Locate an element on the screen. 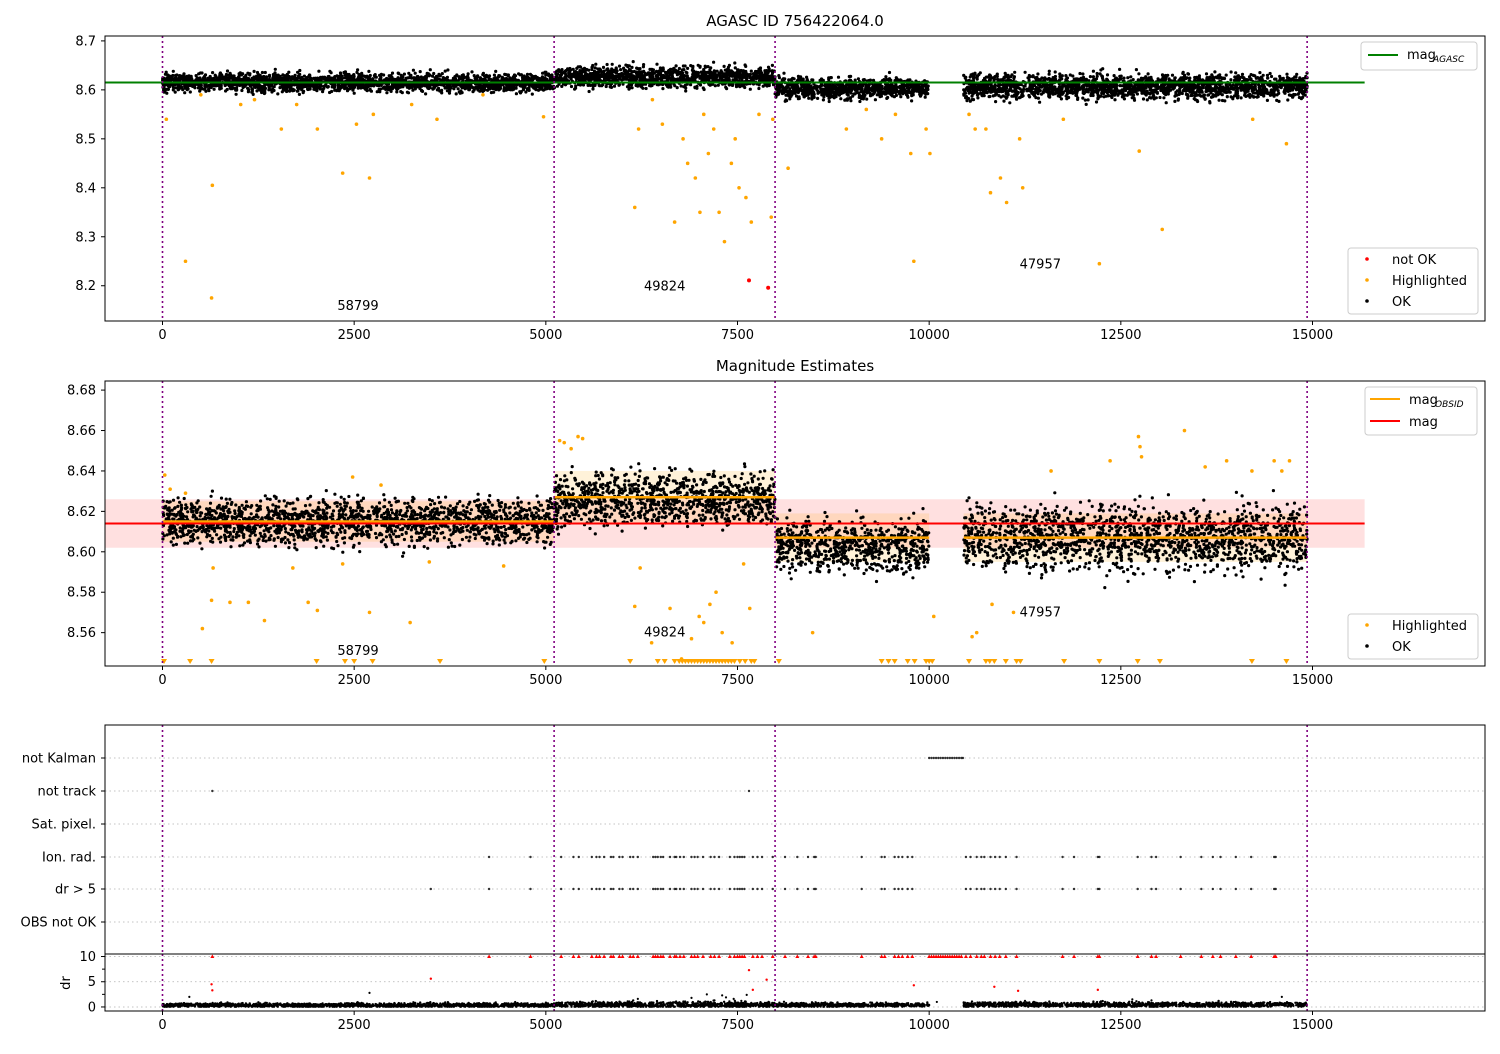 This screenshot has width=1500, height=1054. obsid-label: 49824 is located at coordinates (664, 633).